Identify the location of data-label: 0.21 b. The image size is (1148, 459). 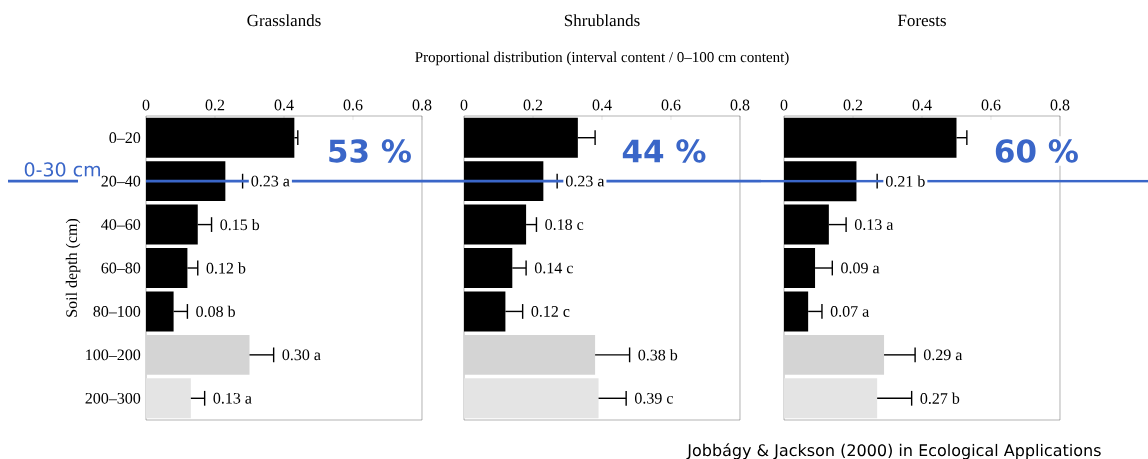
(905, 181).